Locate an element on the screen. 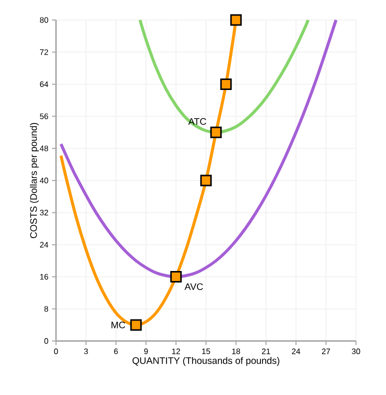  x-axis-title: QUANTITY (Thousands of pounds) is located at coordinates (206, 361).